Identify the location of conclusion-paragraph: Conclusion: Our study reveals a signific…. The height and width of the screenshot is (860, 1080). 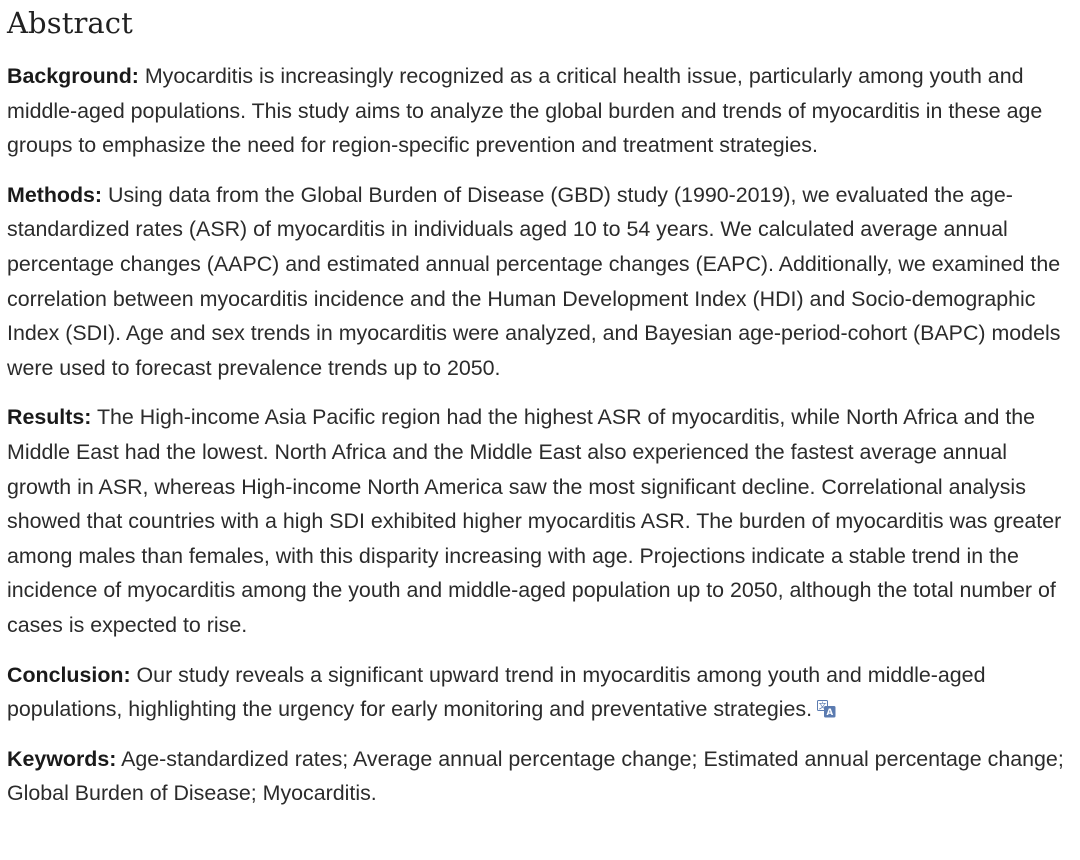
(539, 692).